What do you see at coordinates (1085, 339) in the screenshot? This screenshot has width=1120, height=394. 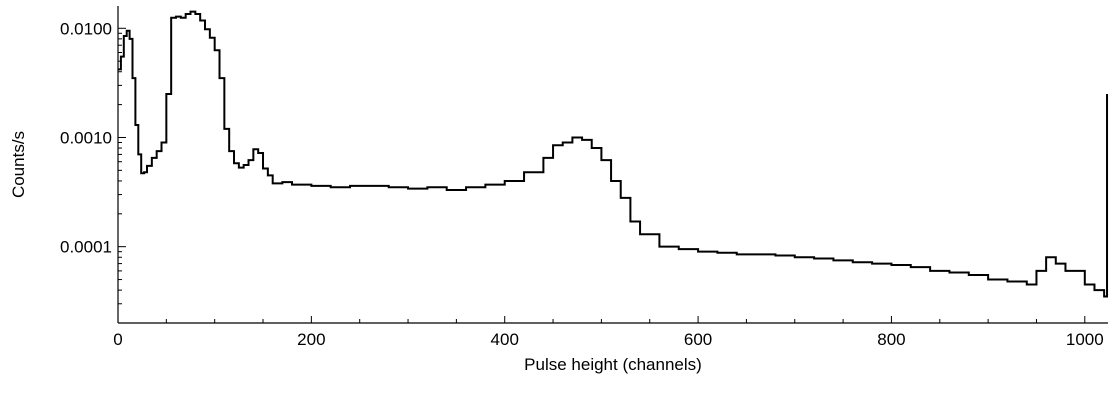 I see `x-tick-label: 1000` at bounding box center [1085, 339].